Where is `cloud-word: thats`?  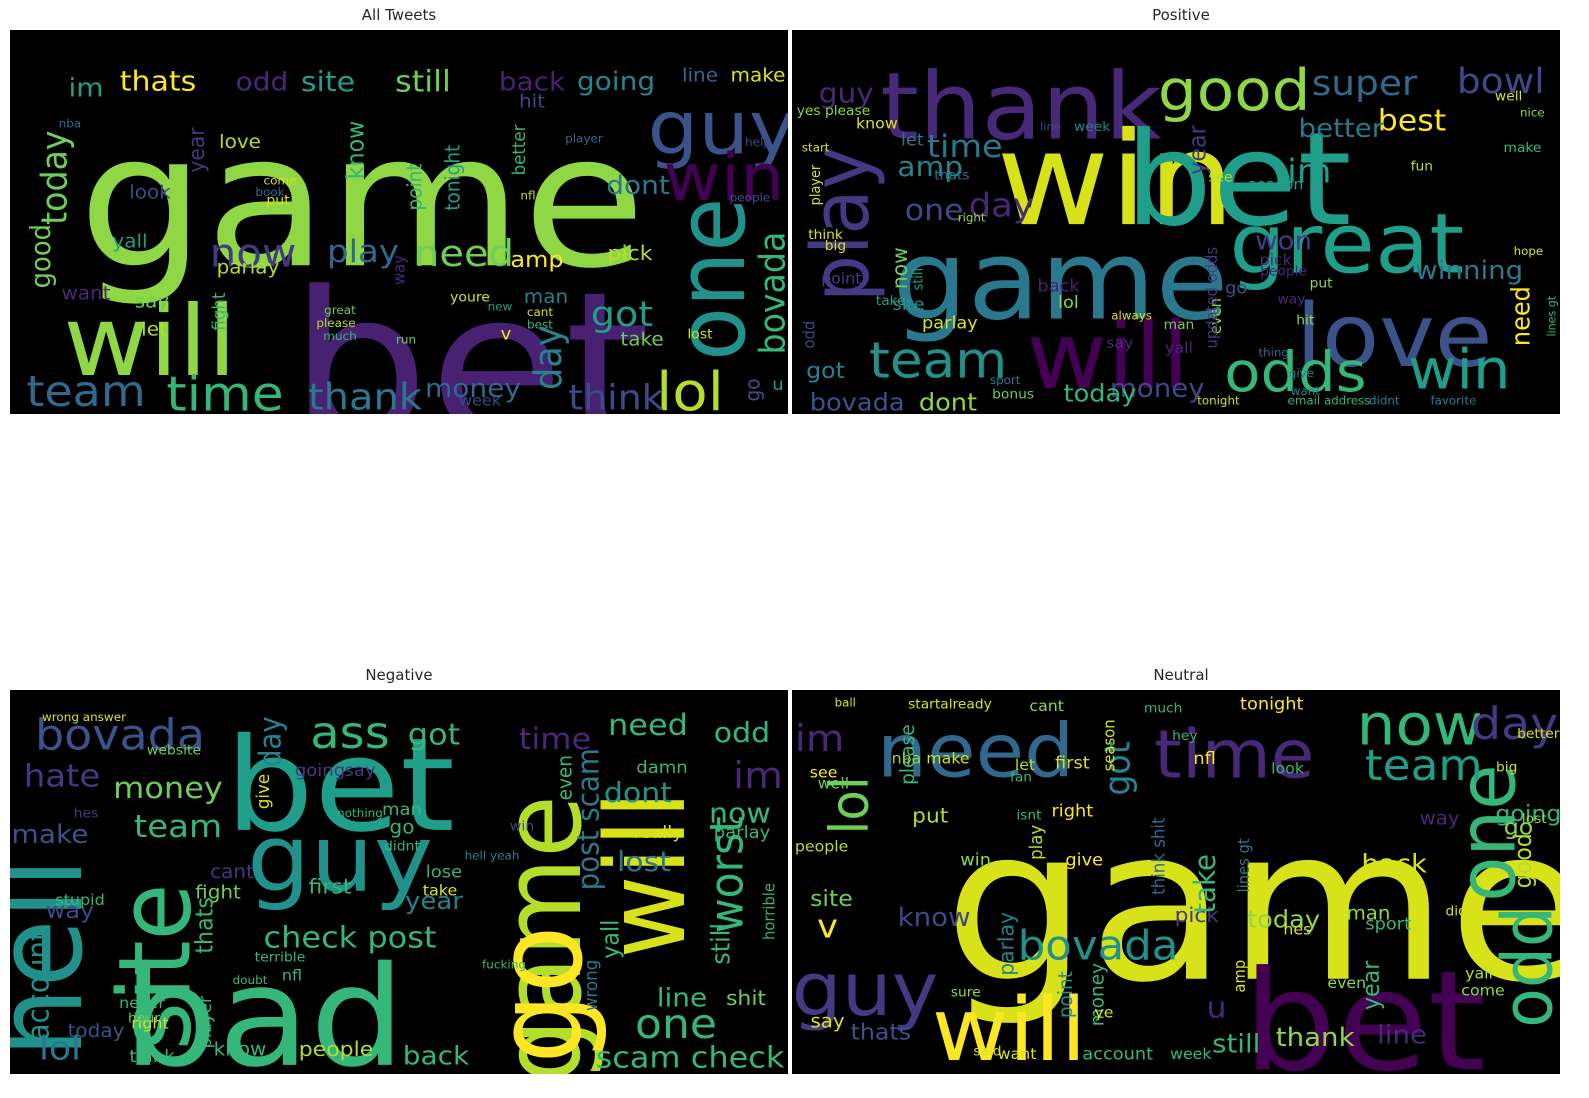
cloud-word: thats is located at coordinates (881, 1032).